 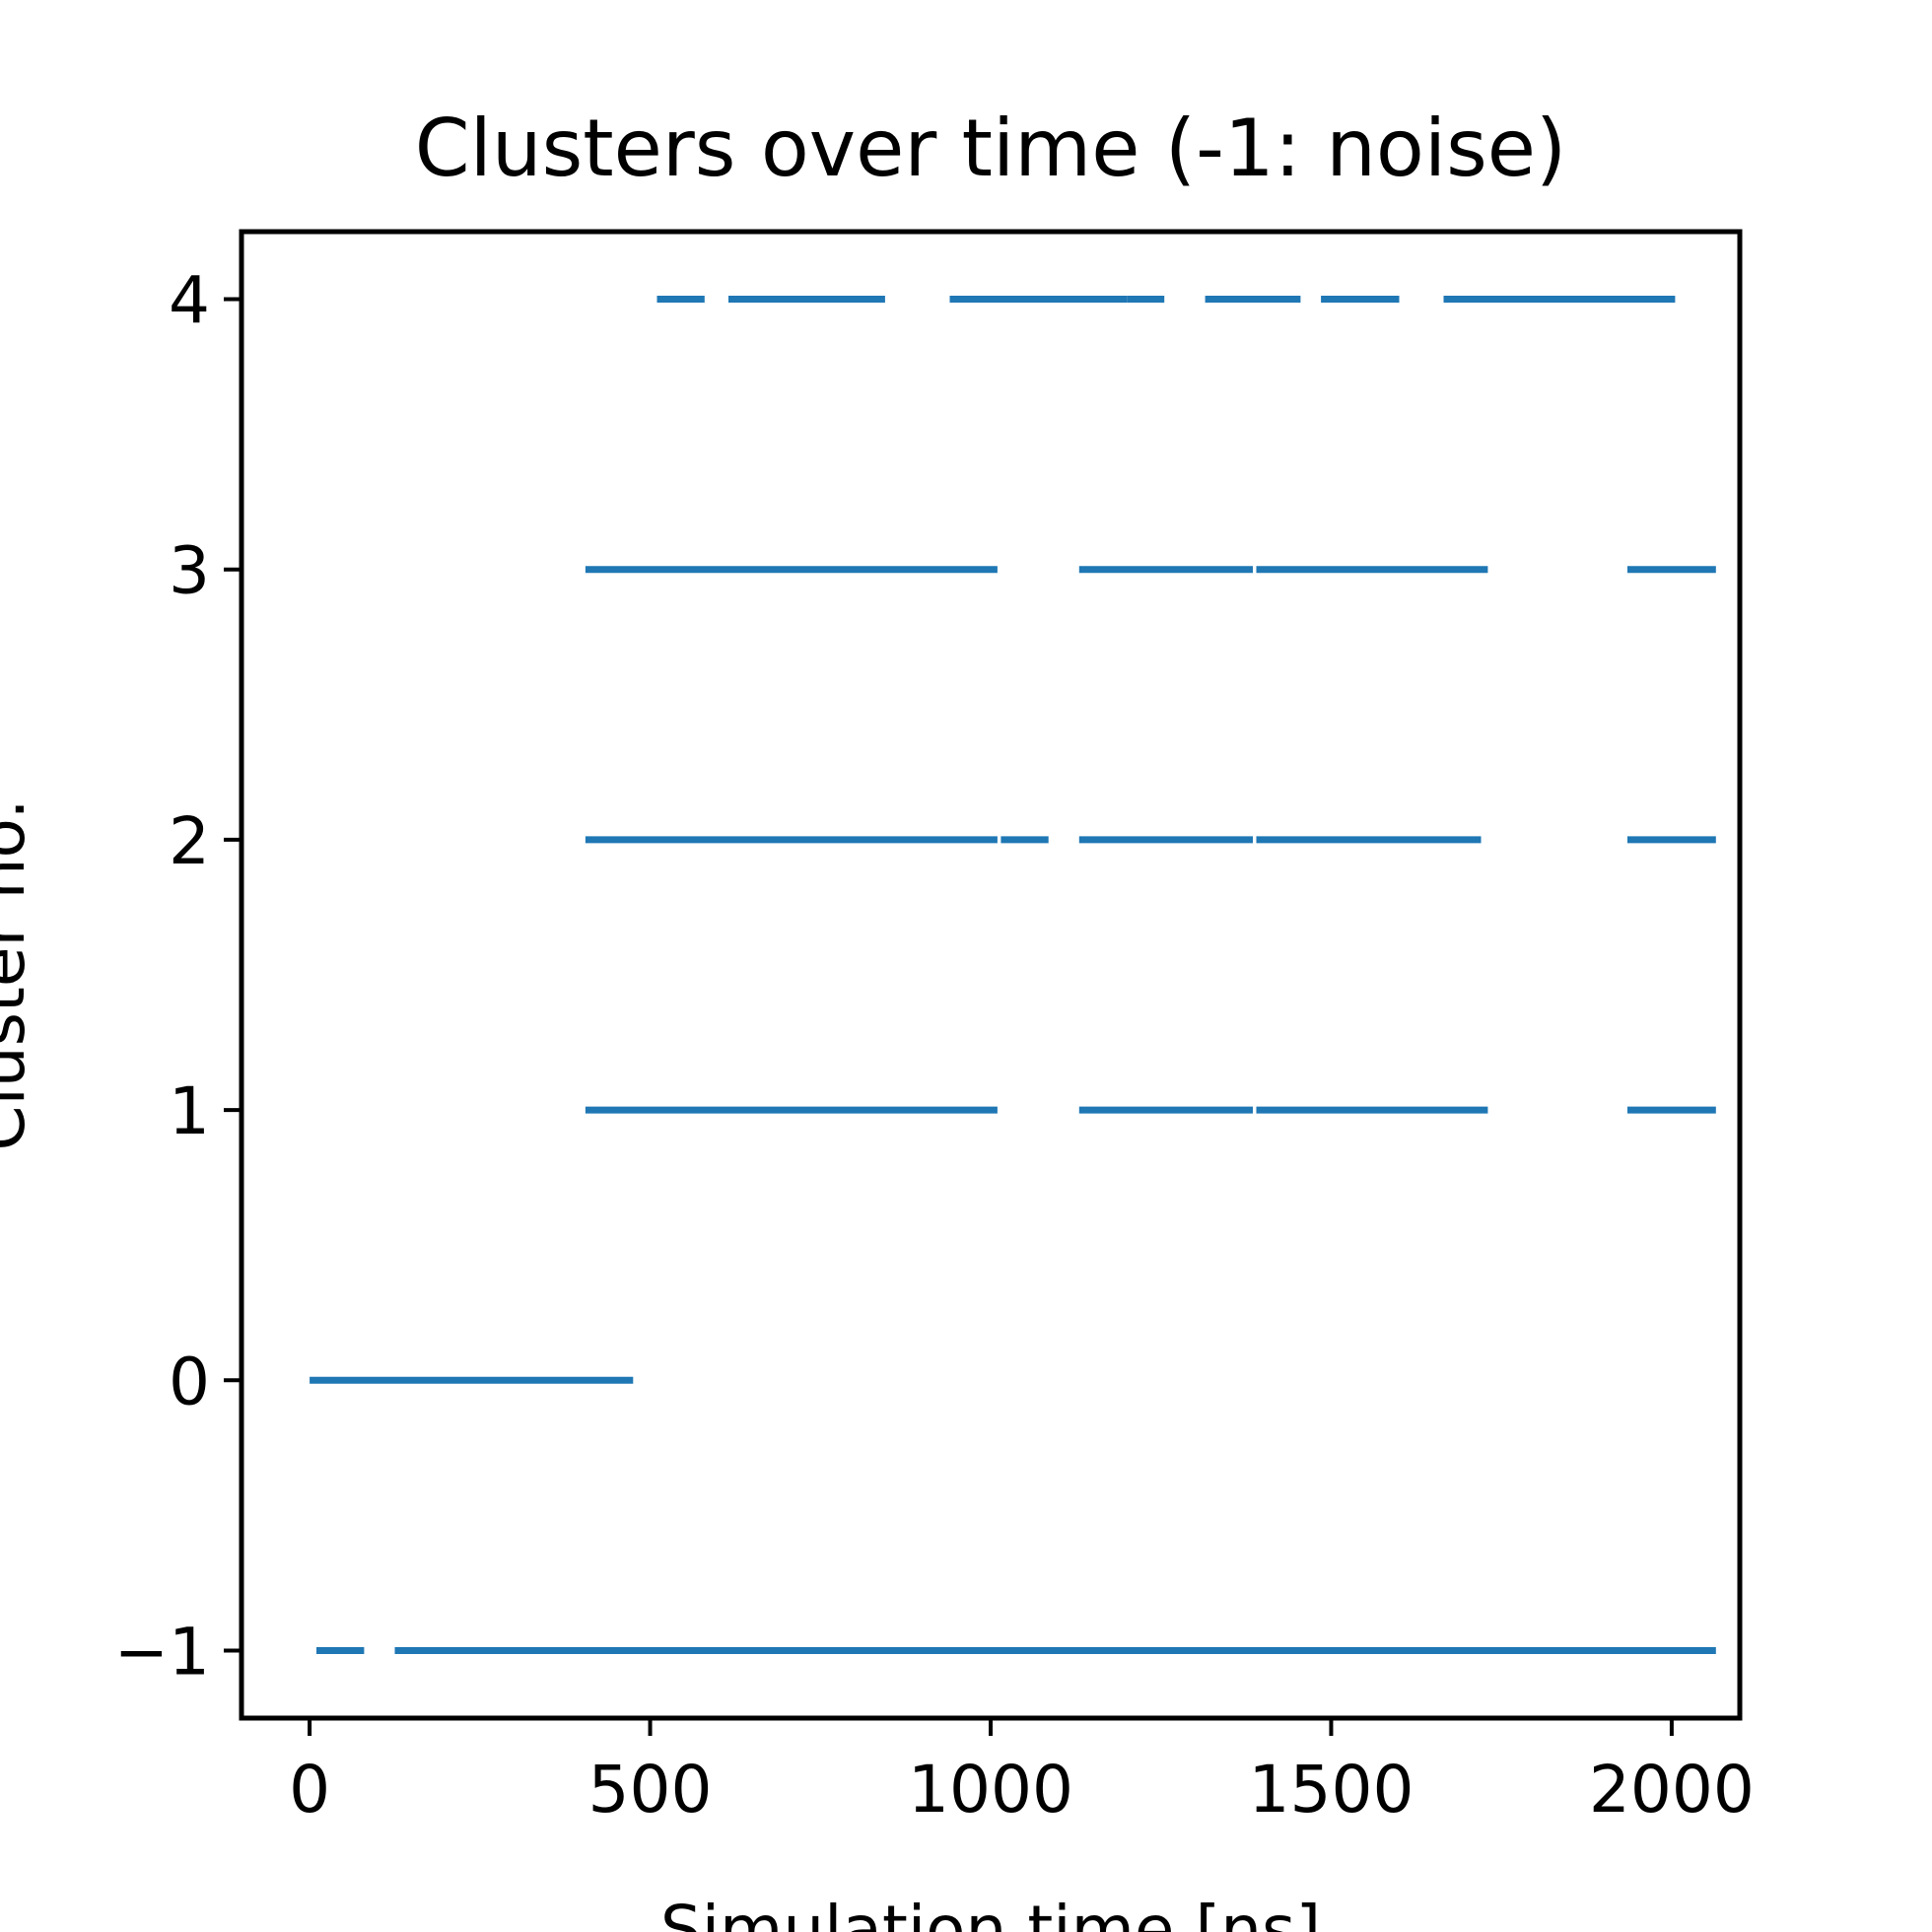 I want to click on x-axis-ticks: 0 500 1000 1500 2000, so click(x=1022, y=1773).